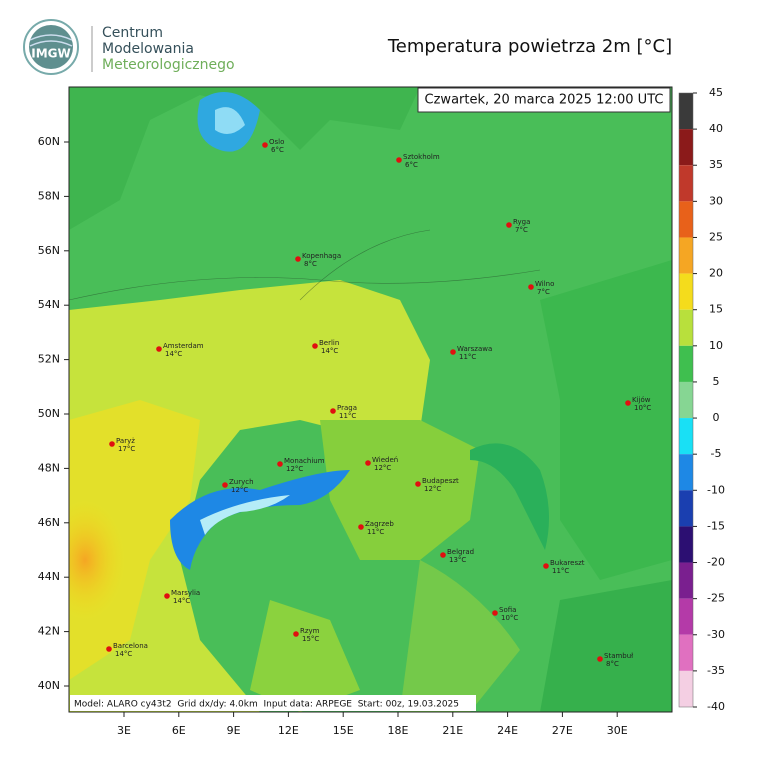  Describe the element at coordinates (716, 273) in the screenshot. I see `colorbar-label: 20` at that location.